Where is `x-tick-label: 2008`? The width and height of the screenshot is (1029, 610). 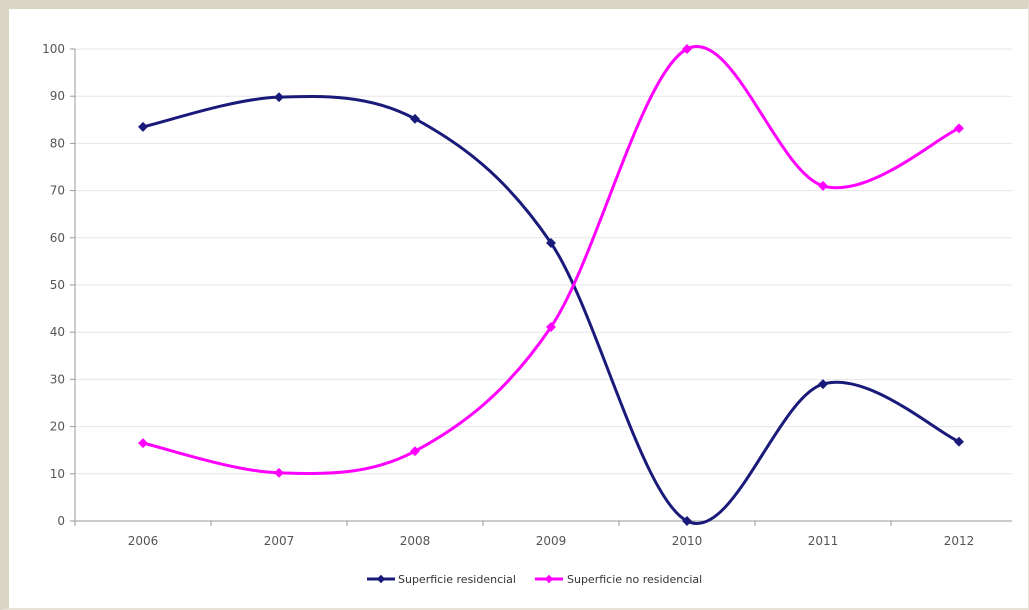
x-tick-label: 2008 is located at coordinates (415, 541).